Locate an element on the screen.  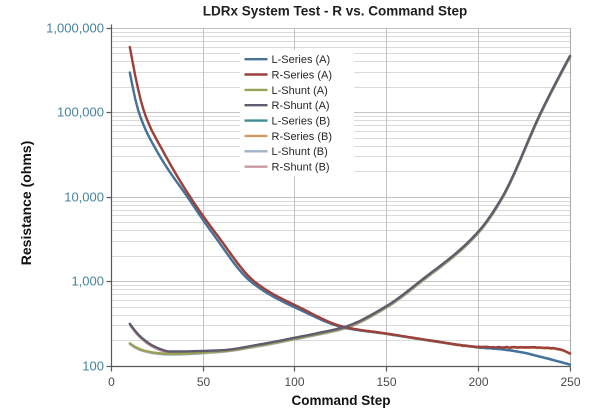
svg-text: R-Shunt (A) is located at coordinates (301, 106).